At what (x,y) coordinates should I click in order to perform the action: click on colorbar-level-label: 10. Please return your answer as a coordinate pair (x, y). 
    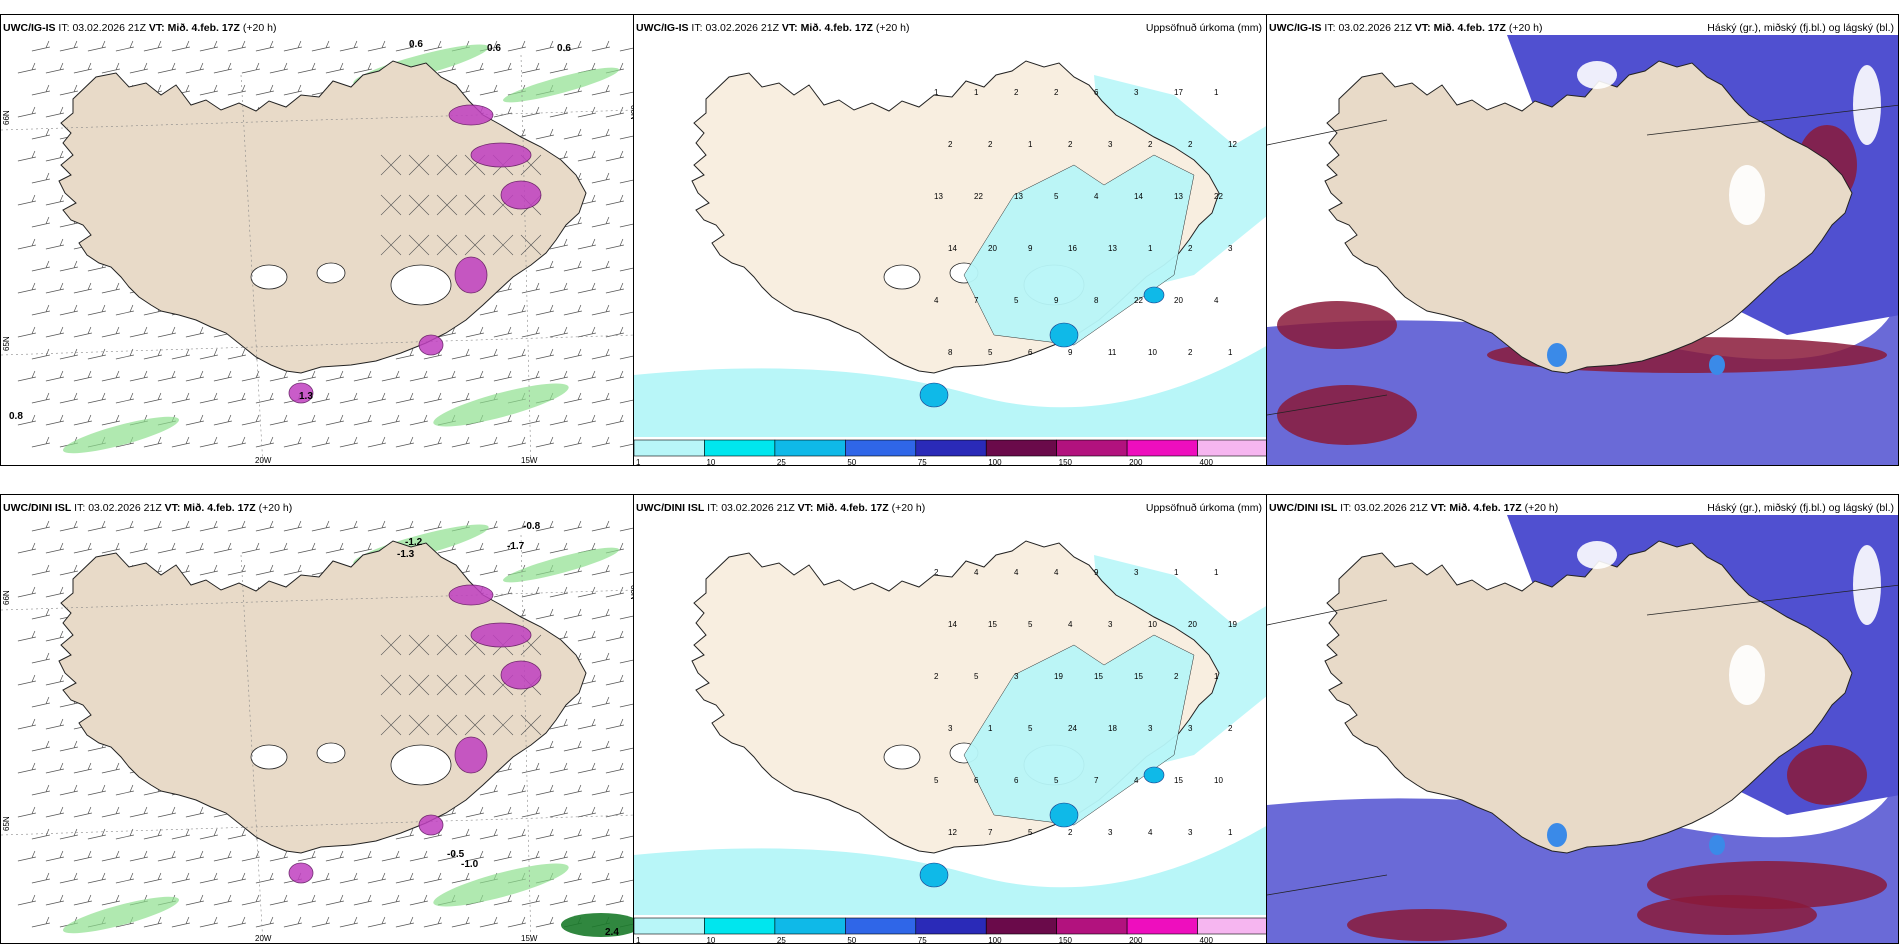
    Looking at the image, I should click on (710, 462).